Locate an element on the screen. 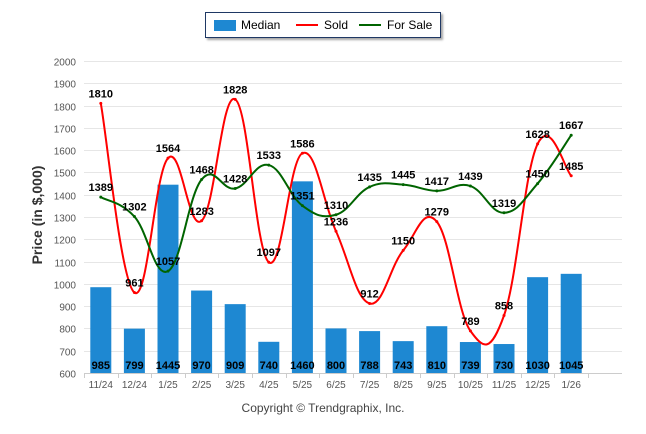 The width and height of the screenshot is (646, 434). for-sale-data-label: 1057 is located at coordinates (168, 262).